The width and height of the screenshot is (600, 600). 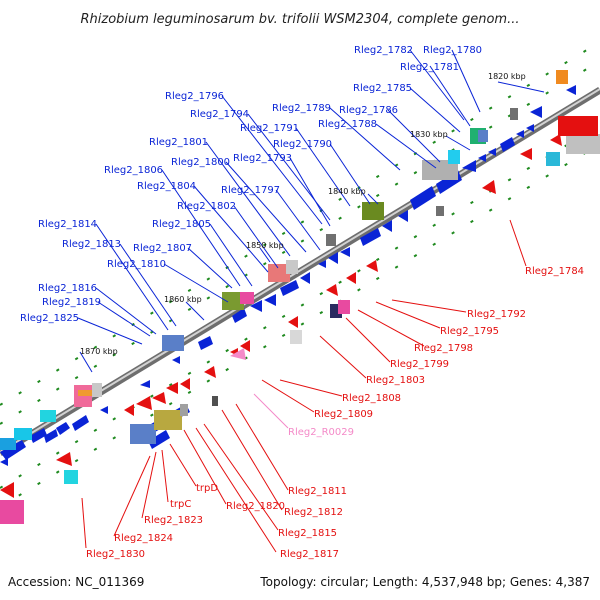 I want to click on gene-label: trpC, so click(x=180, y=504).